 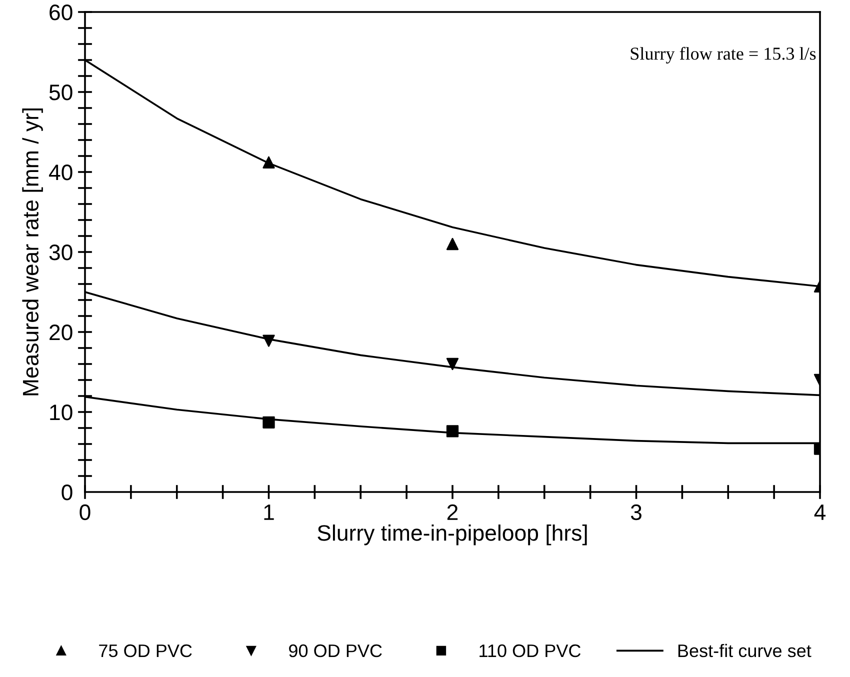 What do you see at coordinates (820, 512) in the screenshot?
I see `x-tick-label: 4` at bounding box center [820, 512].